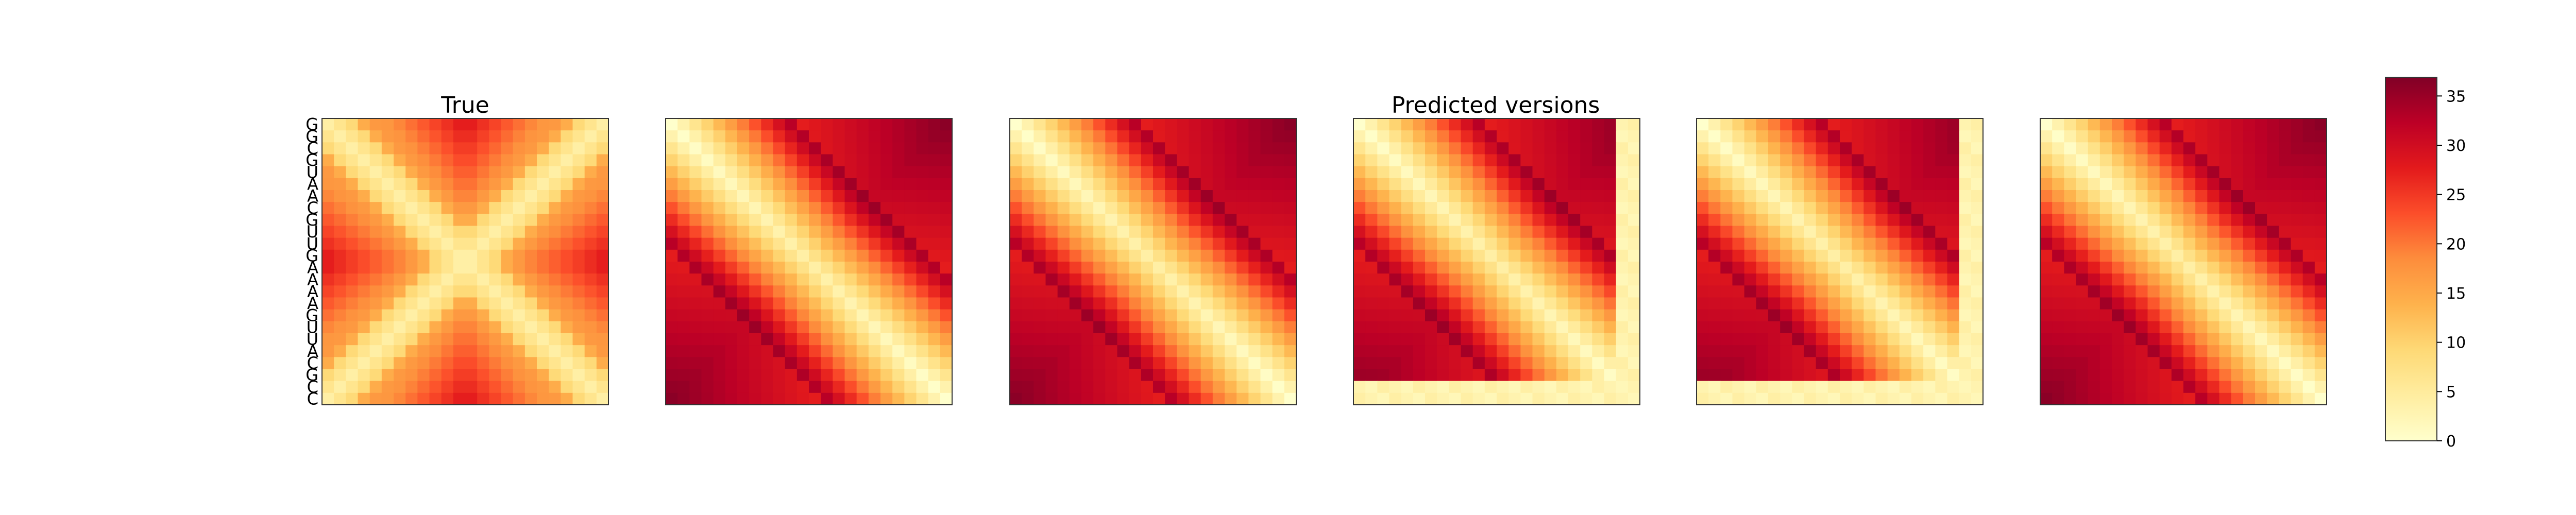 This screenshot has height=515, width=2576. What do you see at coordinates (1496, 261) in the screenshot?
I see `heatmap-frame` at bounding box center [1496, 261].